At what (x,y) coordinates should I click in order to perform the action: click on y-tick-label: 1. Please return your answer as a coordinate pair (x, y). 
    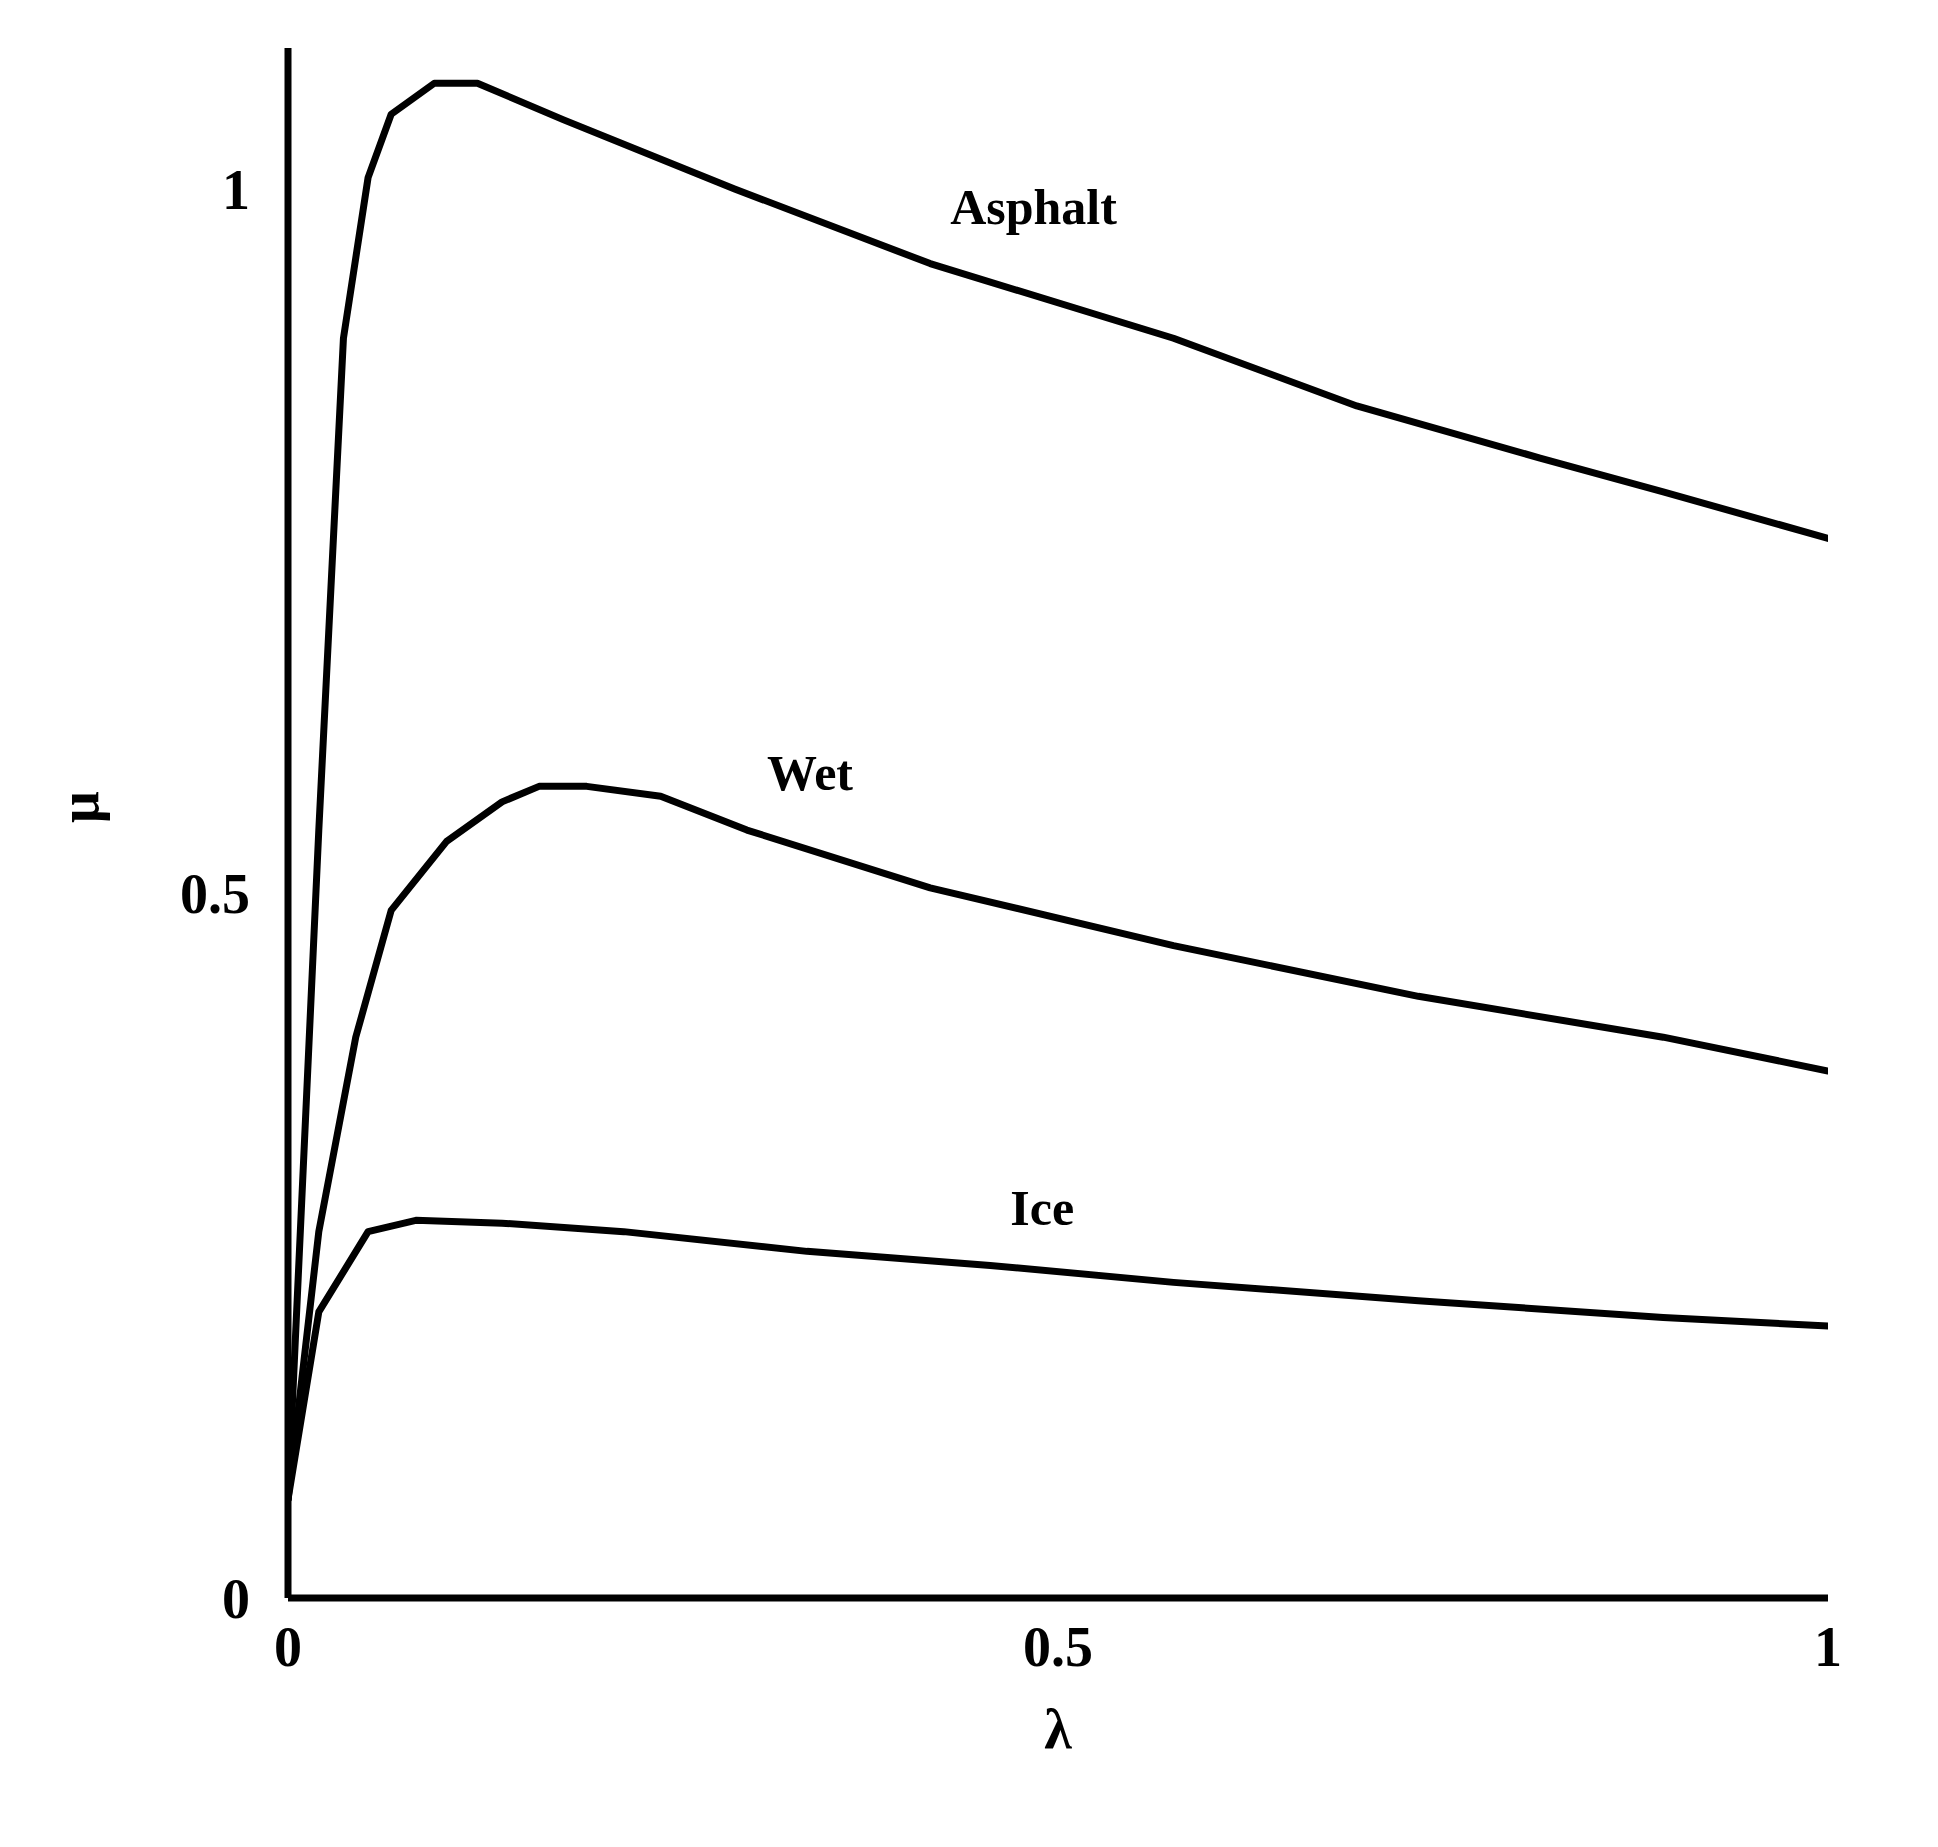
    Looking at the image, I should click on (236, 189).